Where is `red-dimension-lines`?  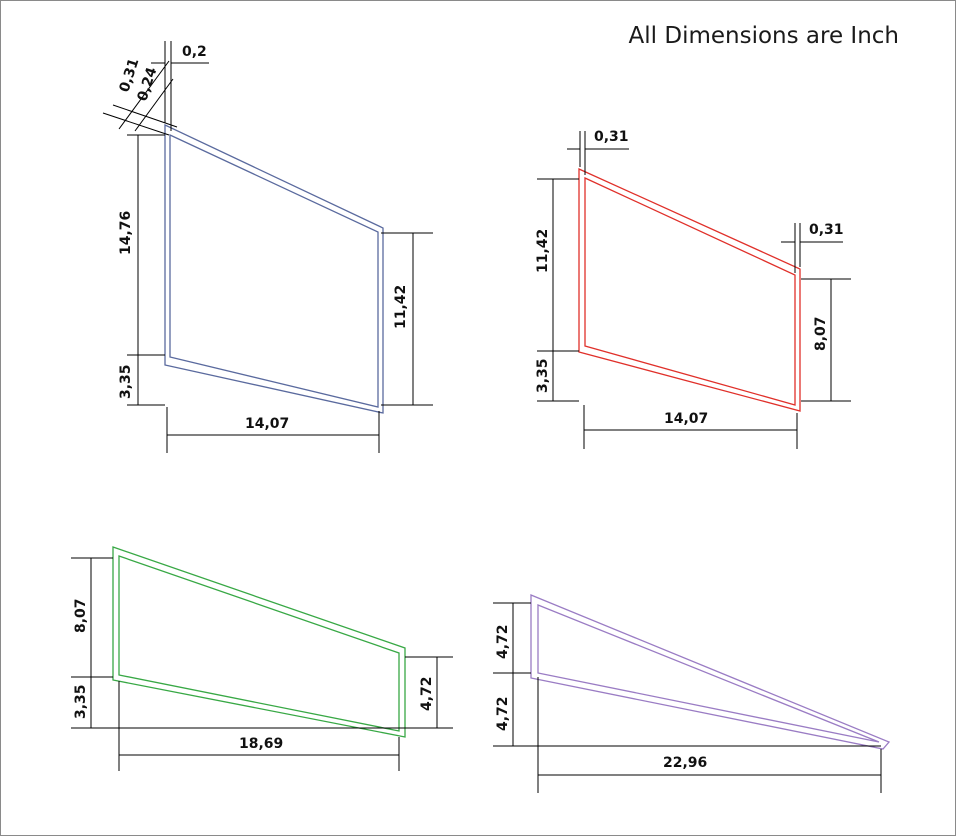 red-dimension-lines is located at coordinates (694, 290).